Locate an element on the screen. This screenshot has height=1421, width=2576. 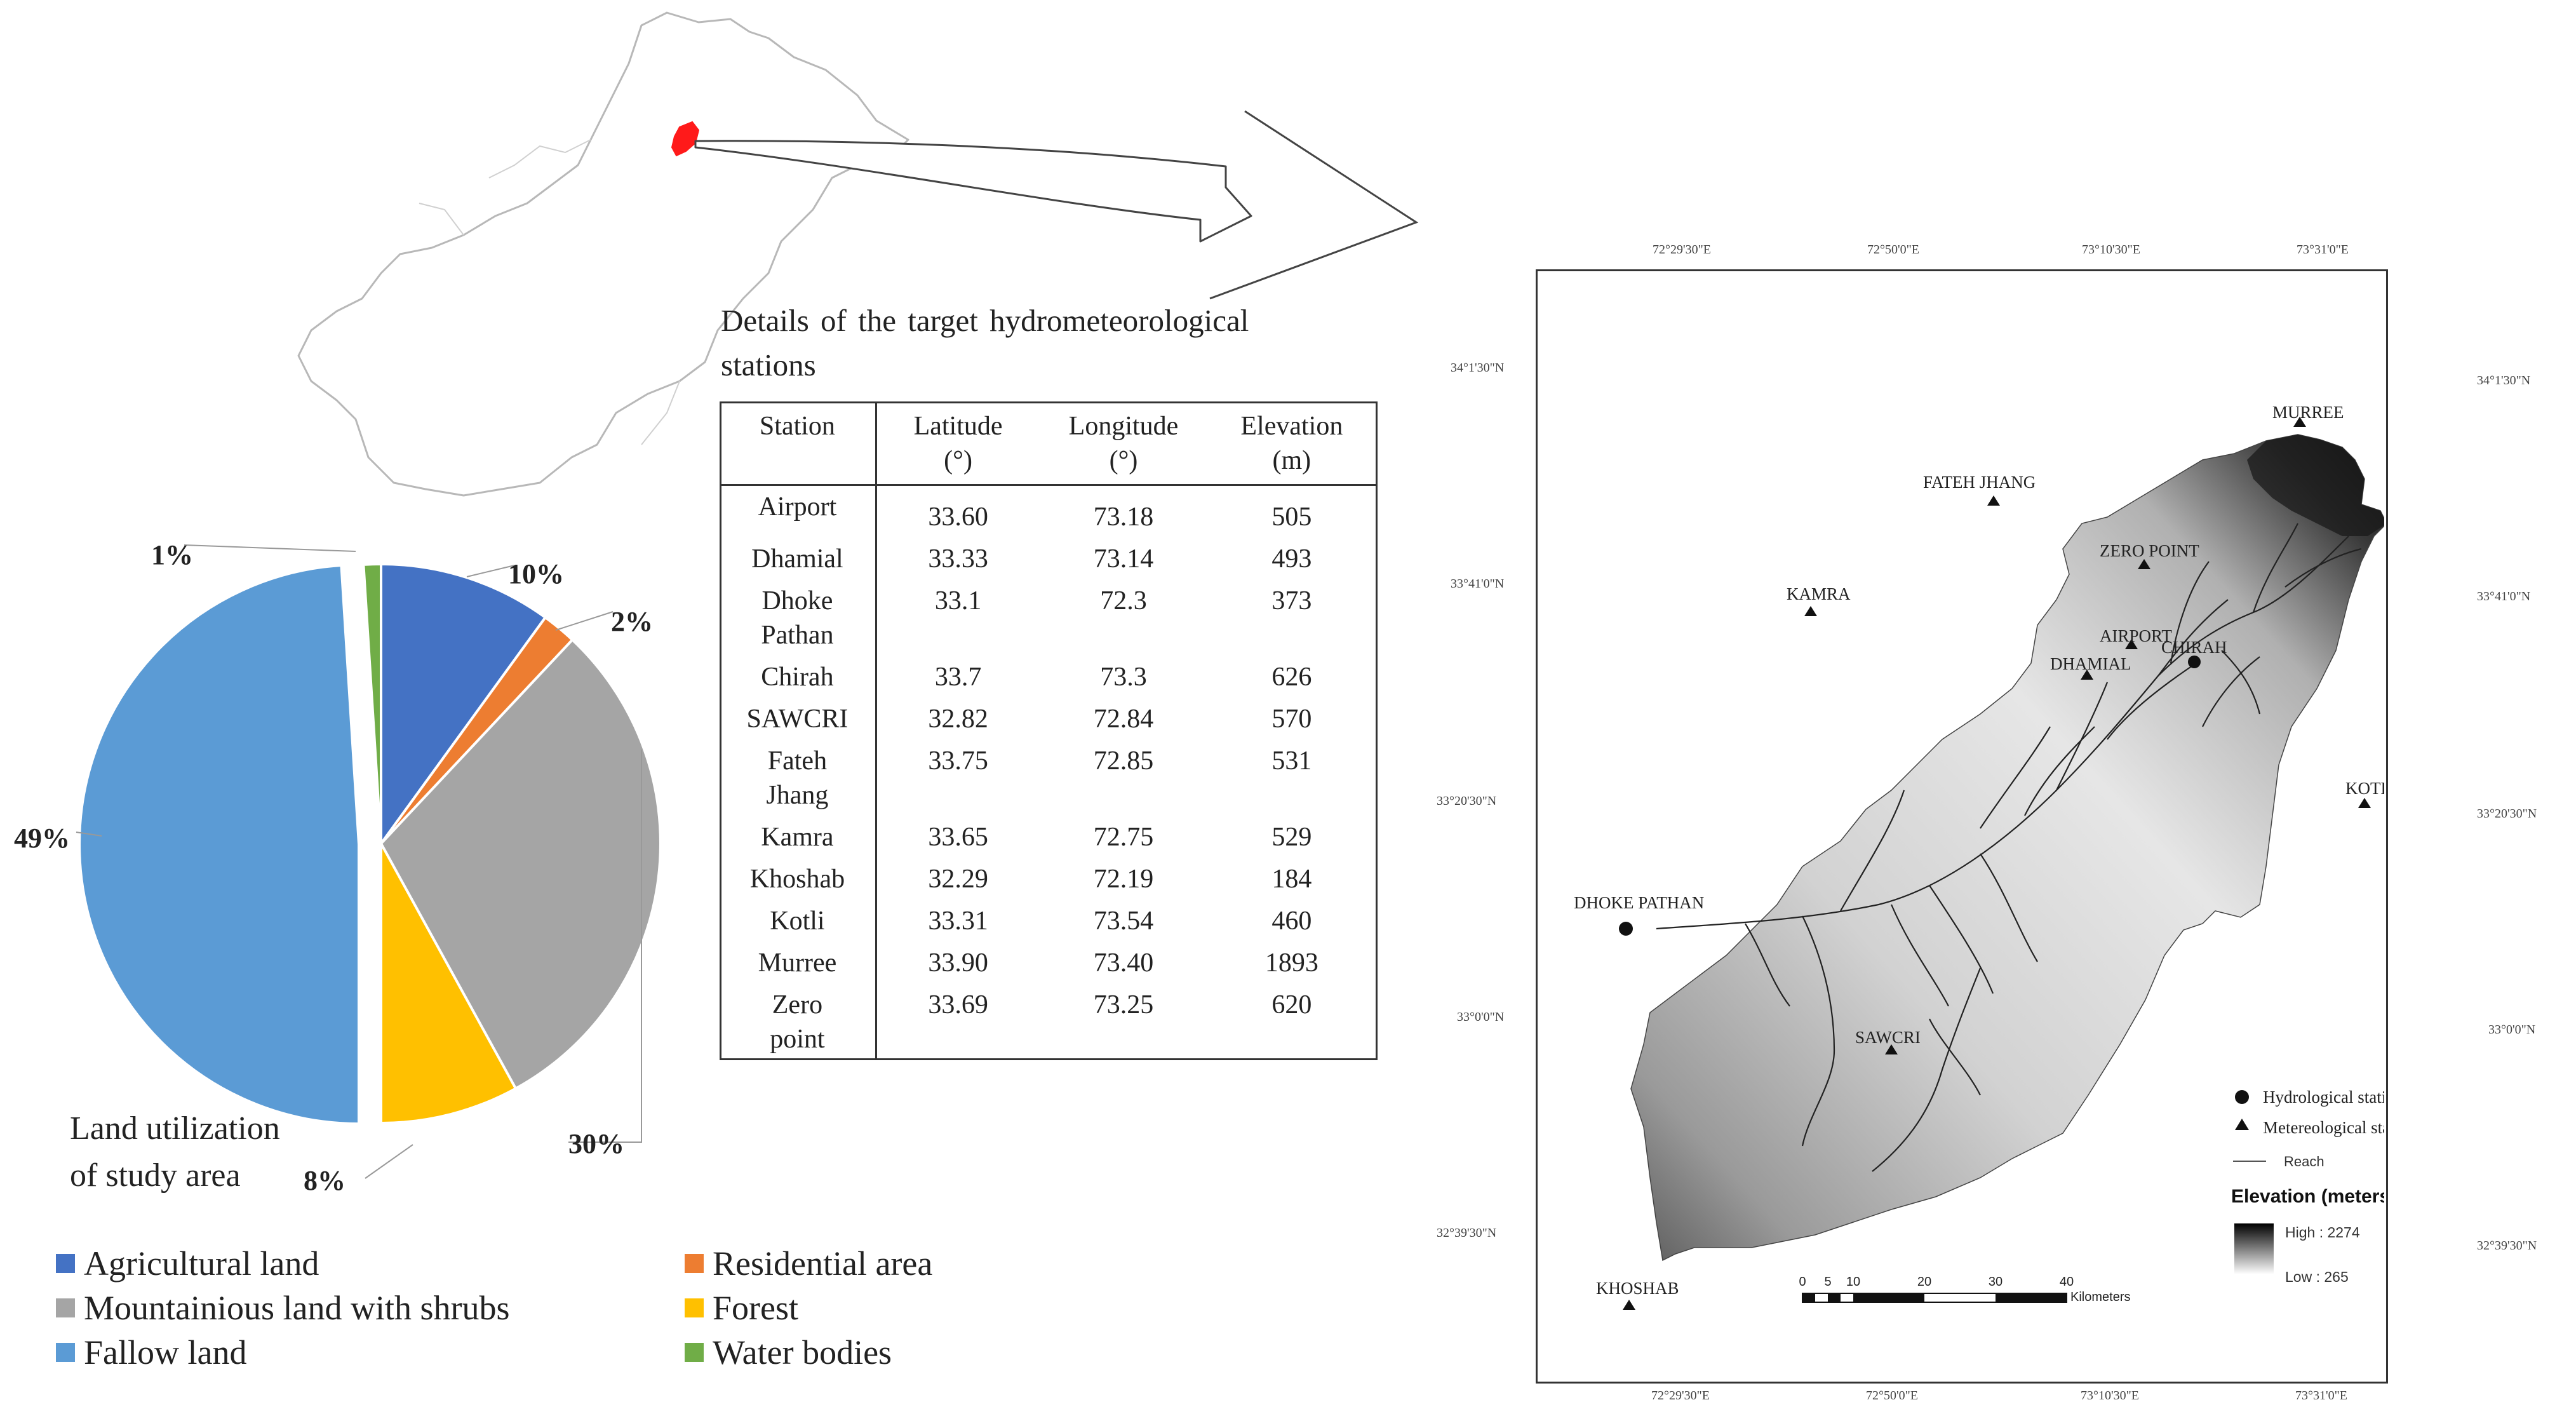
table-row: Airport 33.60 73.18 505 is located at coordinates (1049, 512).